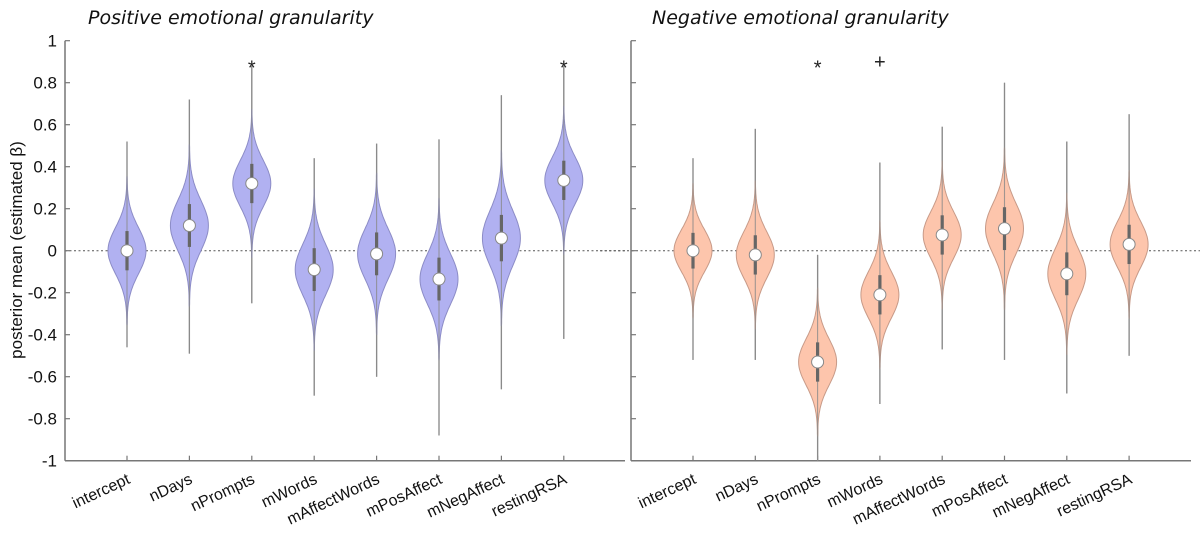 This screenshot has width=1200, height=542. I want to click on y-axis-label: posterior mean (estimated β), so click(16, 250).